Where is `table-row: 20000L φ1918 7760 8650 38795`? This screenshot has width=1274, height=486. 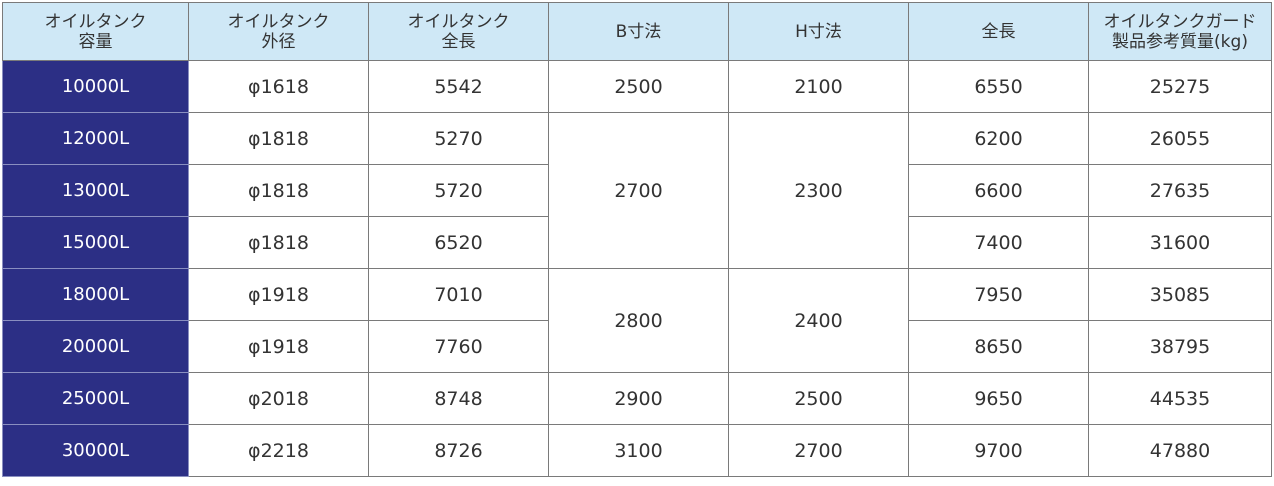
table-row: 20000L φ1918 7760 8650 38795 is located at coordinates (637, 346).